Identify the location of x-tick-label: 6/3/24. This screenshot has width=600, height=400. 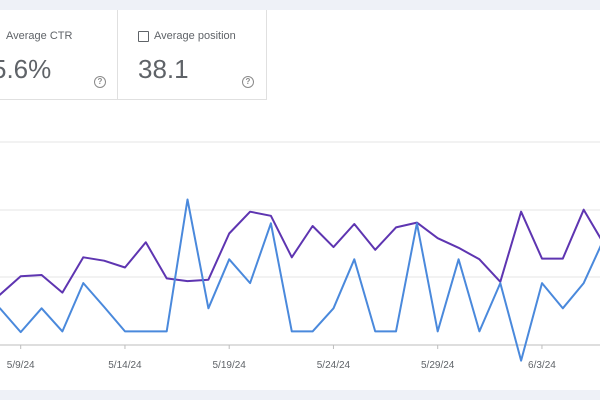
(542, 365).